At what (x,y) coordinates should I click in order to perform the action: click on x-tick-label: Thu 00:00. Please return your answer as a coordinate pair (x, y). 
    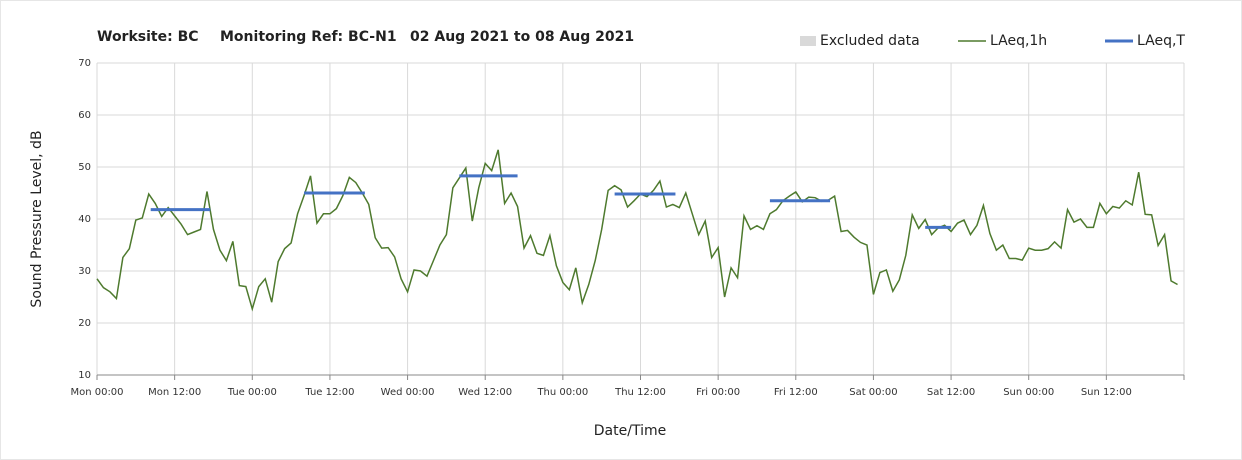
    Looking at the image, I should click on (562, 392).